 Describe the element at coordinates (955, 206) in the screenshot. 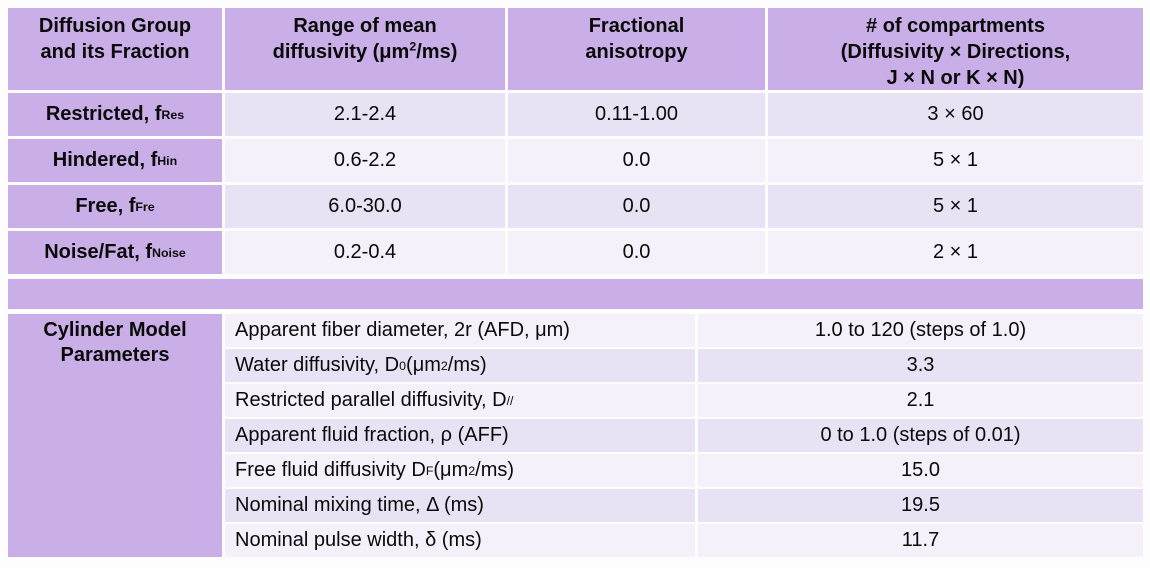

I see `cell-free-compartments: 5 × 1` at that location.